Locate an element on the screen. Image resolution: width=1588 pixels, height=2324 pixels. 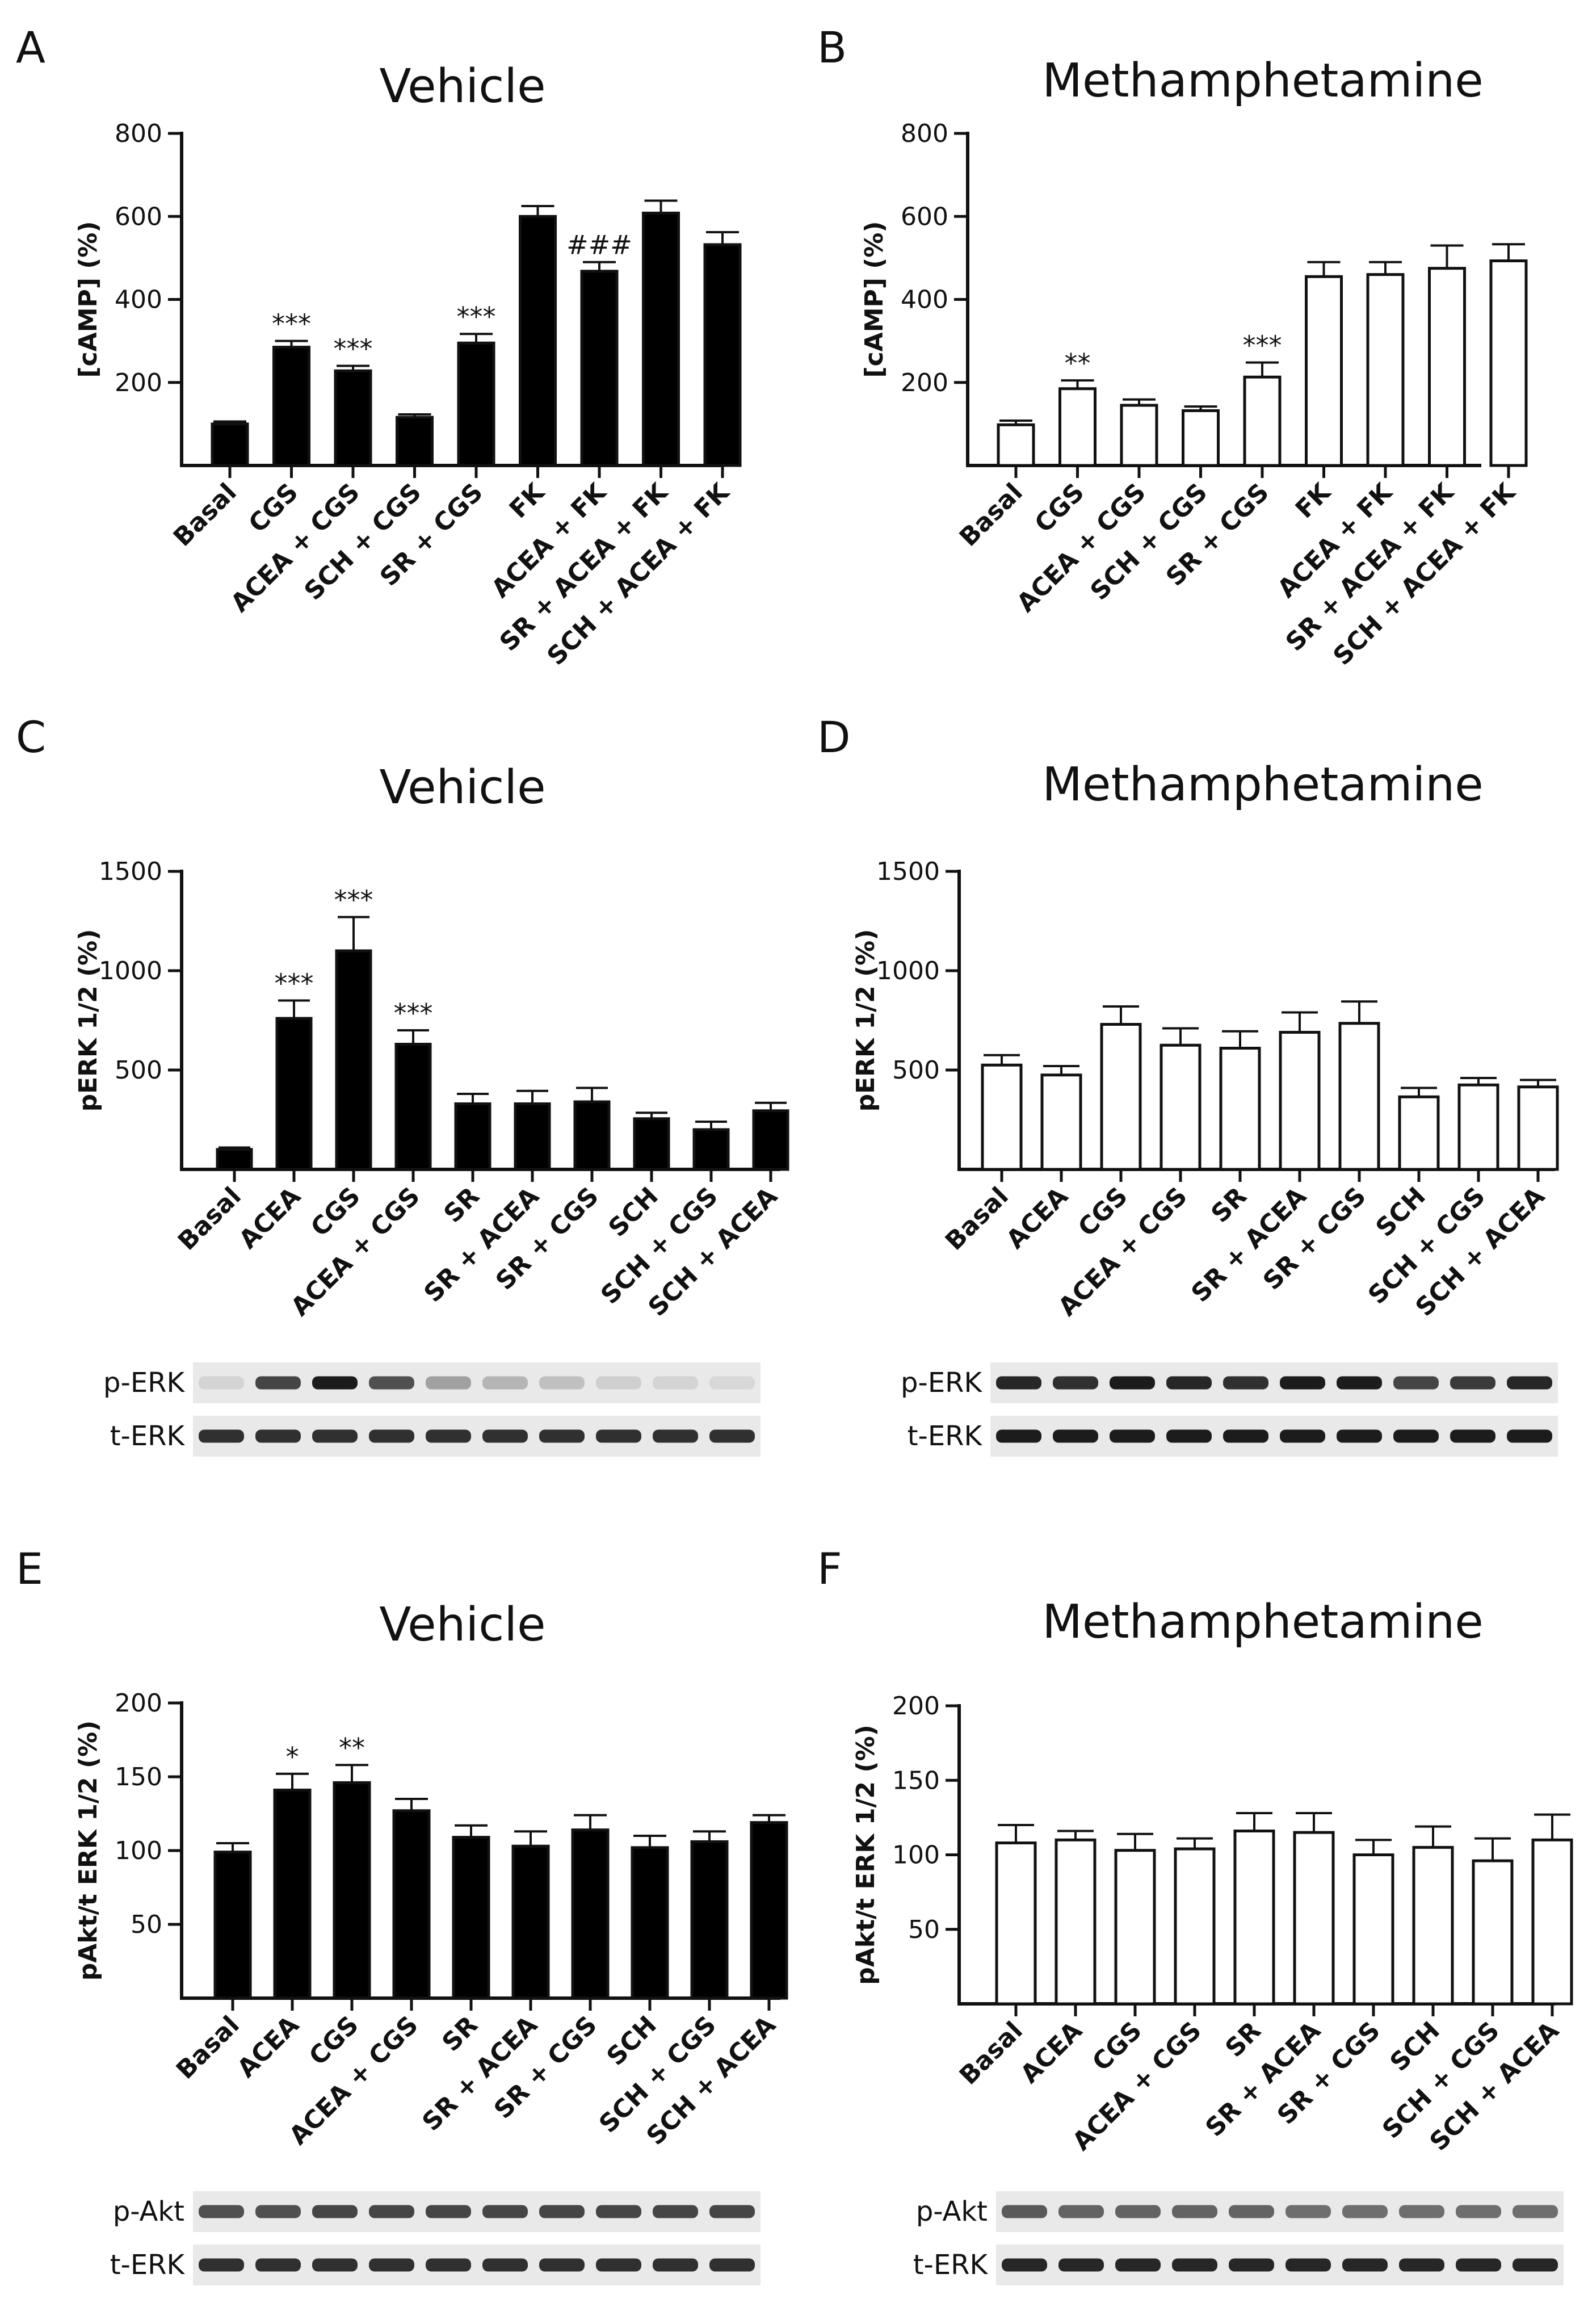
y-tick-label: 400 is located at coordinates (138, 300).